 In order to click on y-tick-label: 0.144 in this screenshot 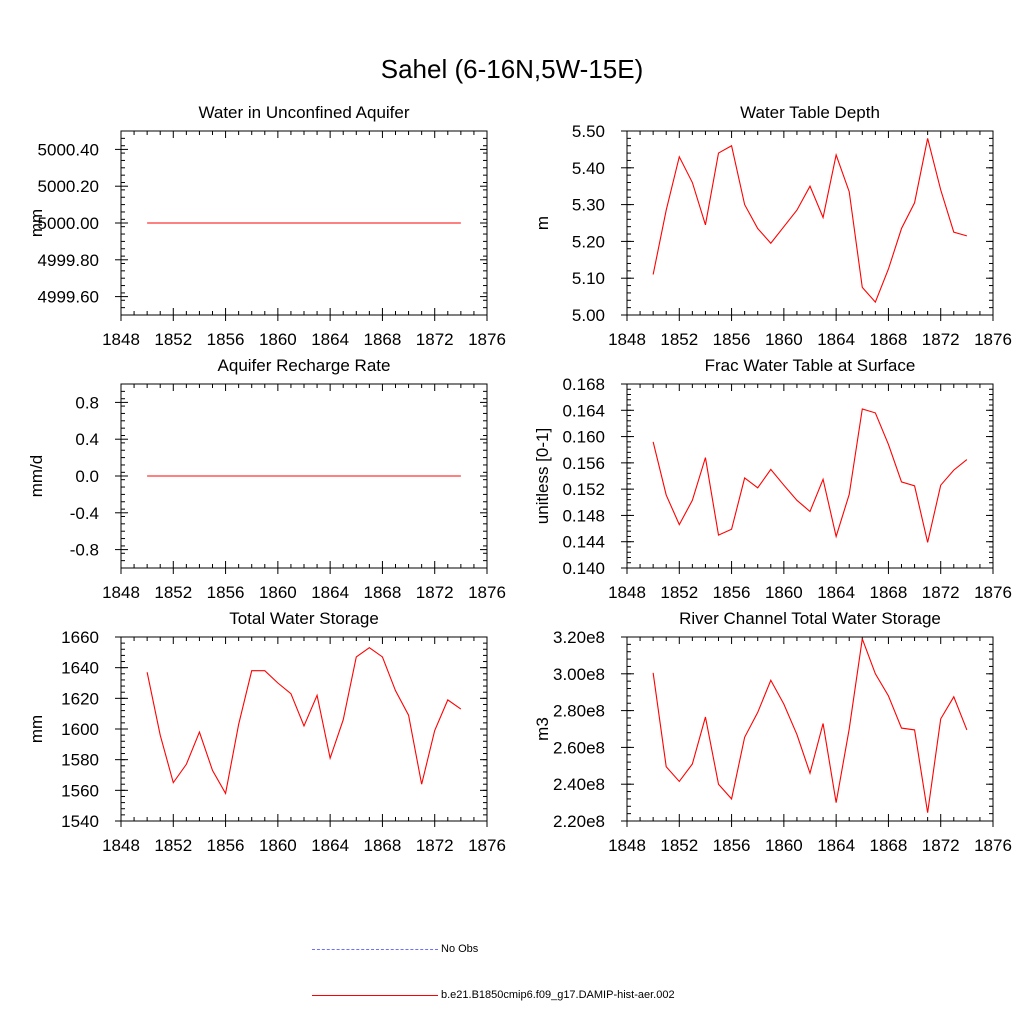, I will do `click(583, 542)`.